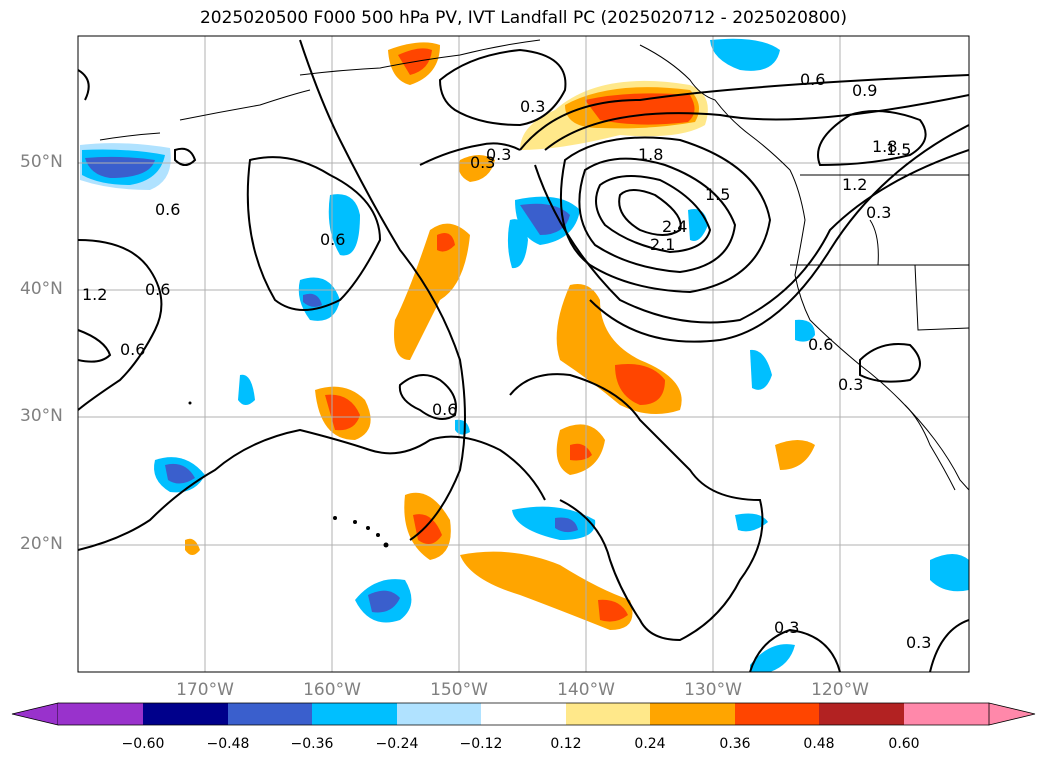 This screenshot has width=1047, height=765. Describe the element at coordinates (662, 244) in the screenshot. I see `svg-text: 2.1` at that location.